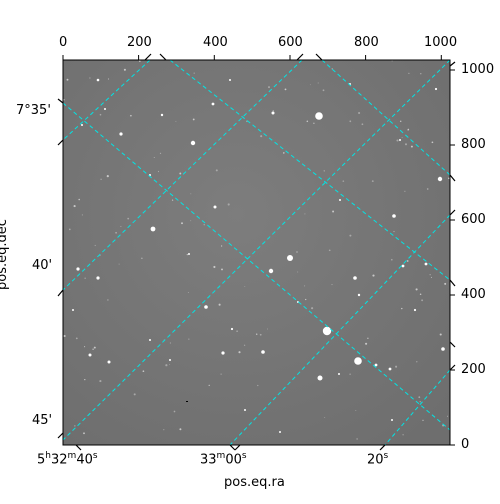  Describe the element at coordinates (478, 69) in the screenshot. I see `right-tick-label: 1000` at that location.